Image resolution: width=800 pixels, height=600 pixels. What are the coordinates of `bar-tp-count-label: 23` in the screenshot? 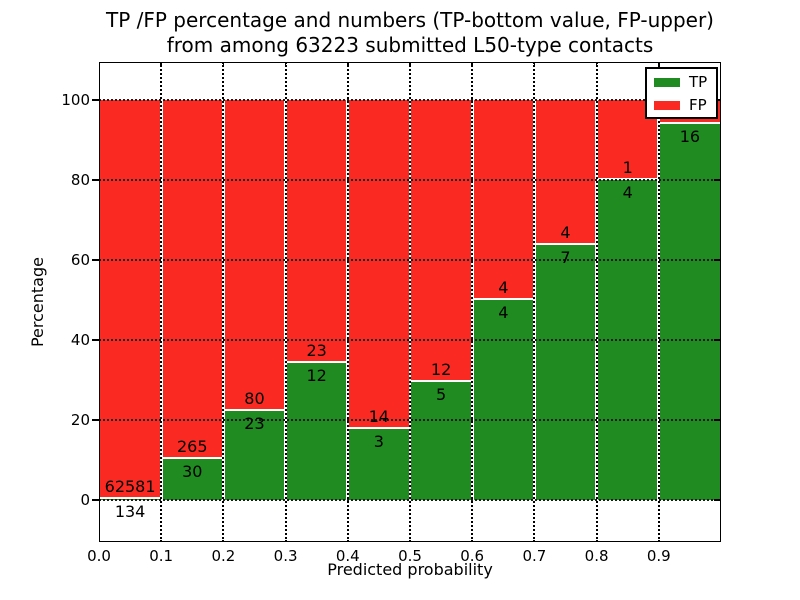 It's located at (254, 423).